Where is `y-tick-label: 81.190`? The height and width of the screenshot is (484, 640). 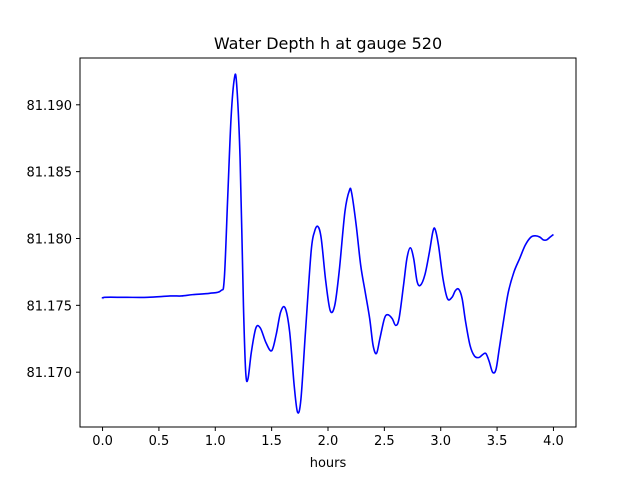 y-tick-label: 81.190 is located at coordinates (50, 106).